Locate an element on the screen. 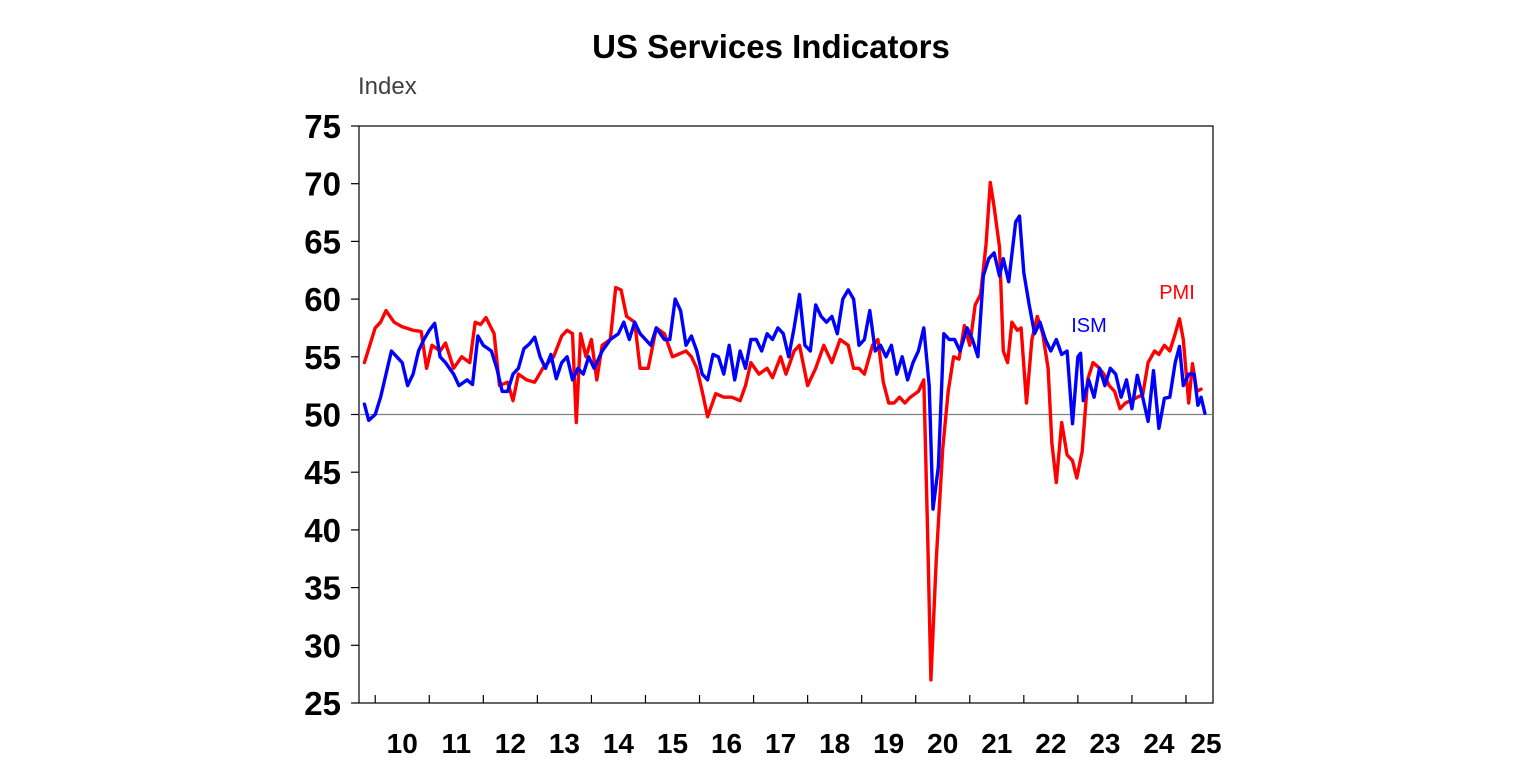 The image size is (1536, 775). x-tick-label: 25 is located at coordinates (1205, 743).